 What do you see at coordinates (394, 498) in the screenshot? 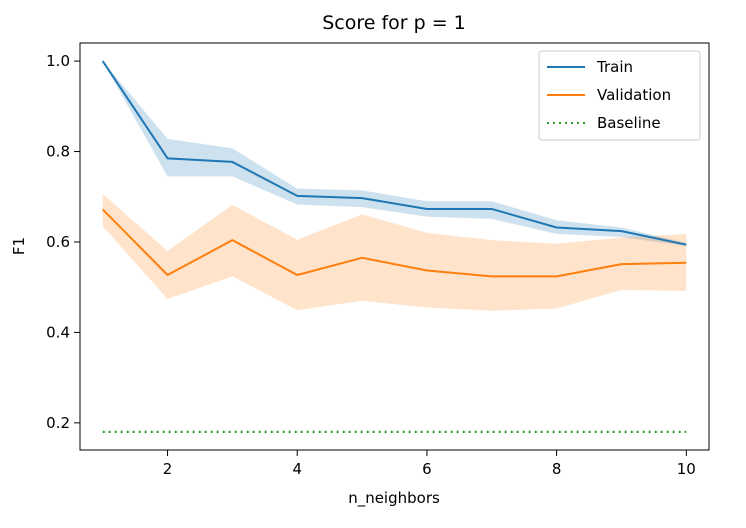
I see `x-axis-label: n_neighbors` at bounding box center [394, 498].